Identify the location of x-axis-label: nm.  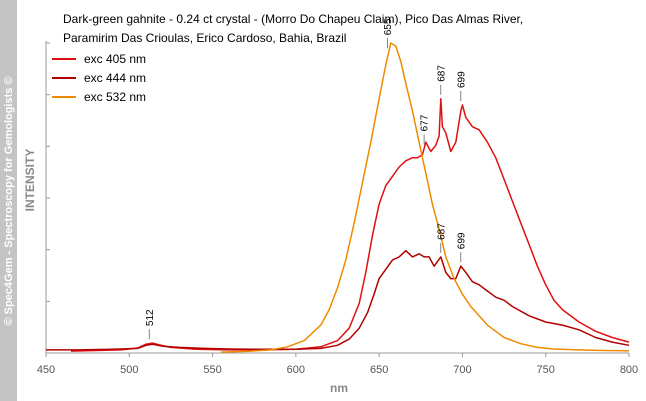
(339, 388).